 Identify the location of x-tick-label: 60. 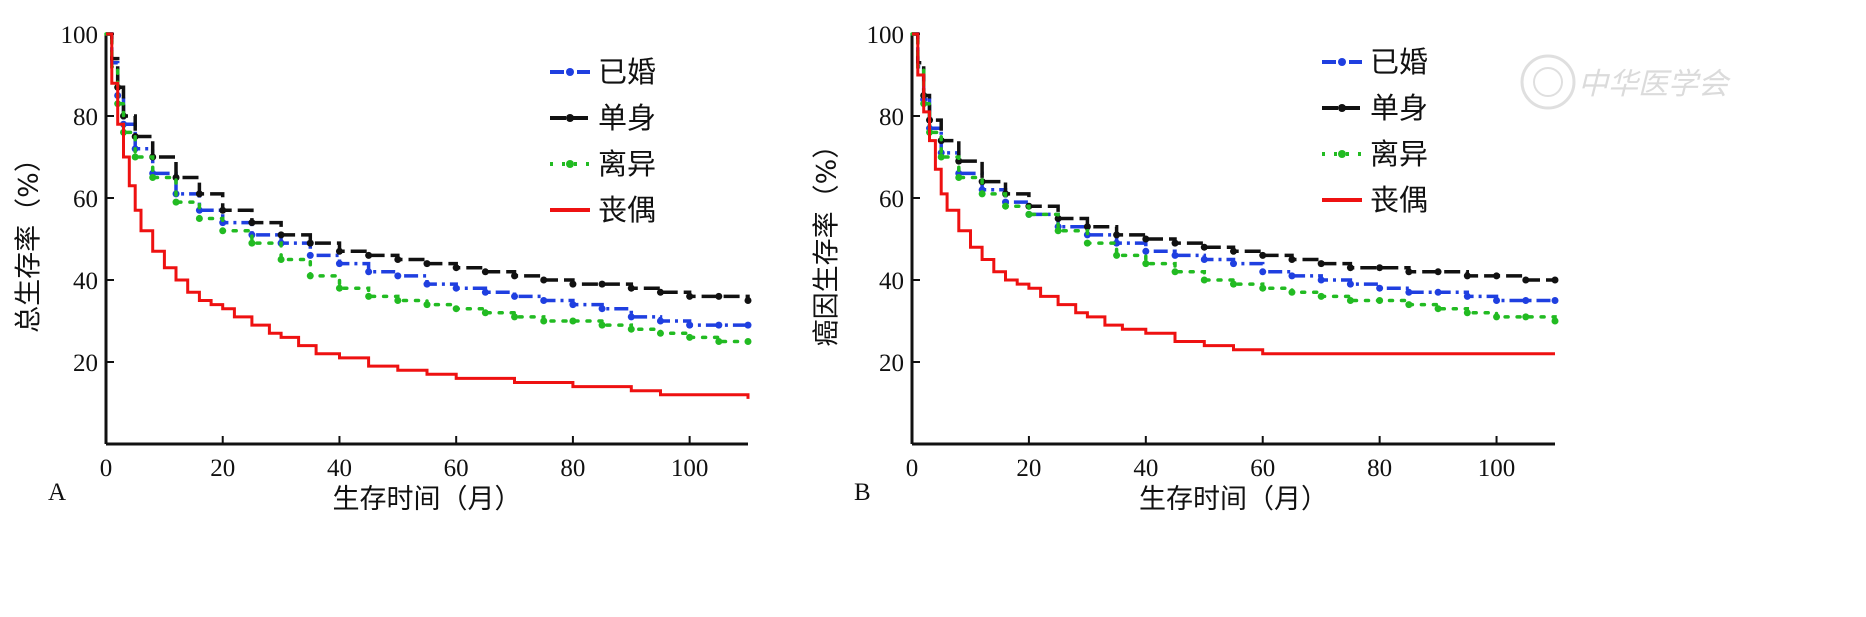
(1262, 468).